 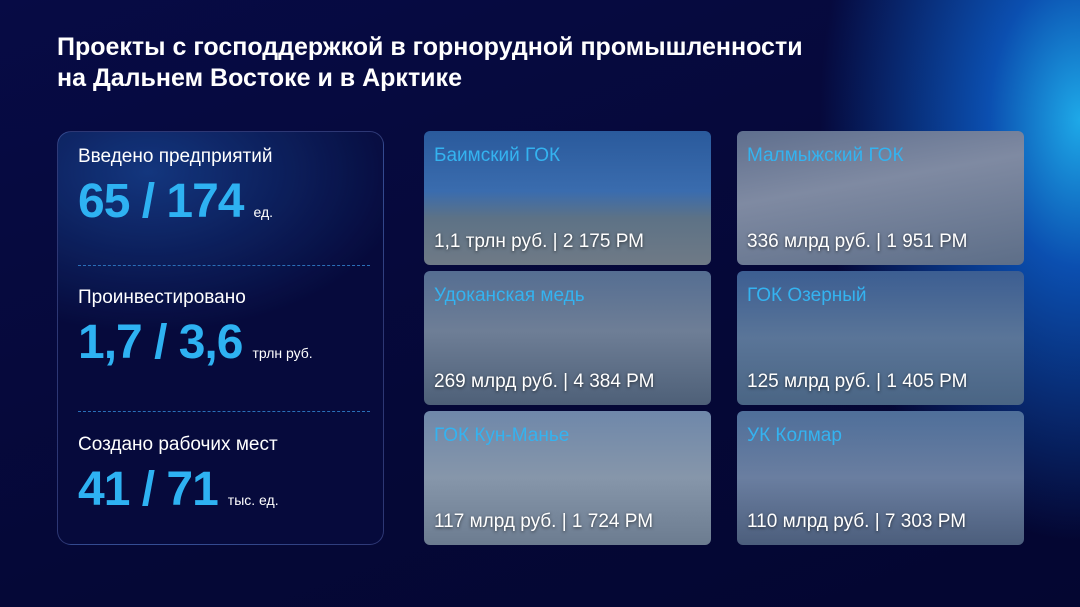 I want to click on stat-value: 41 / 71, so click(x=148, y=489).